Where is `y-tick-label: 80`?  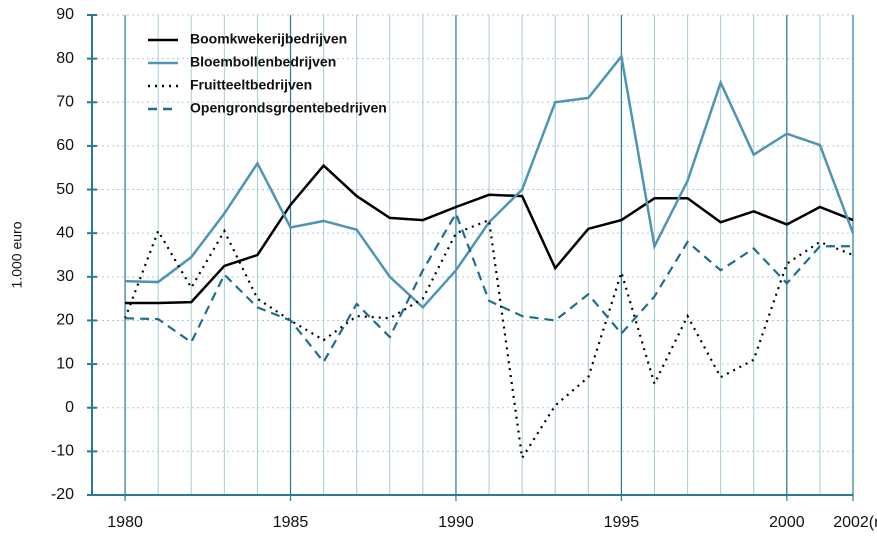 y-tick-label: 80 is located at coordinates (65, 58).